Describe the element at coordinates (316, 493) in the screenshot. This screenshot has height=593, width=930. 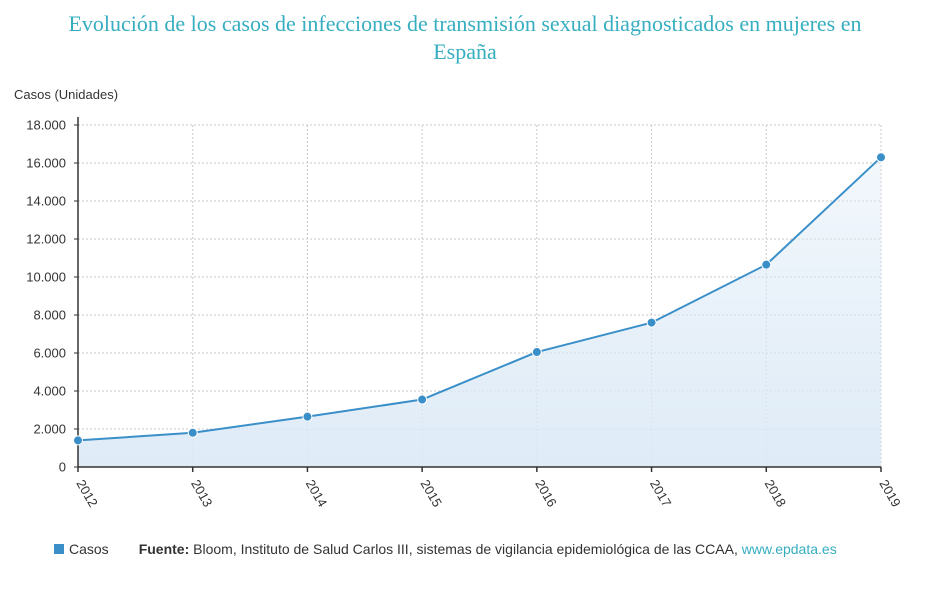
I see `x-tick-label: 2014` at that location.